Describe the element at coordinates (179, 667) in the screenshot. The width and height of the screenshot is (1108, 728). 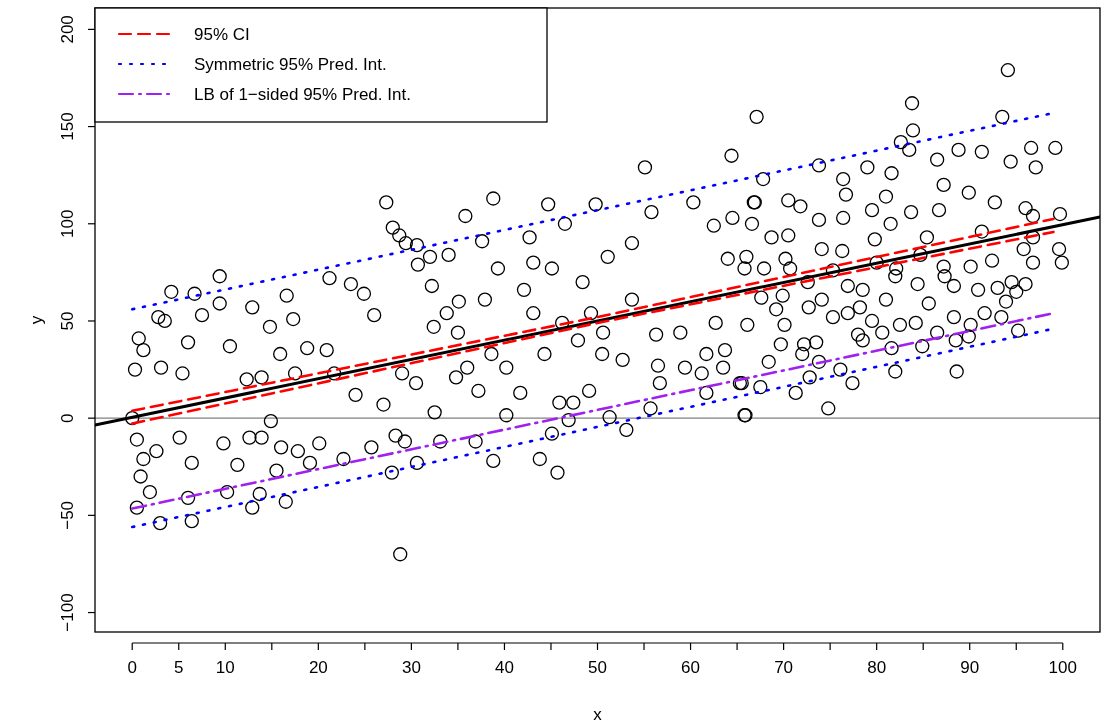
I see `x-tick-label: 5` at that location.